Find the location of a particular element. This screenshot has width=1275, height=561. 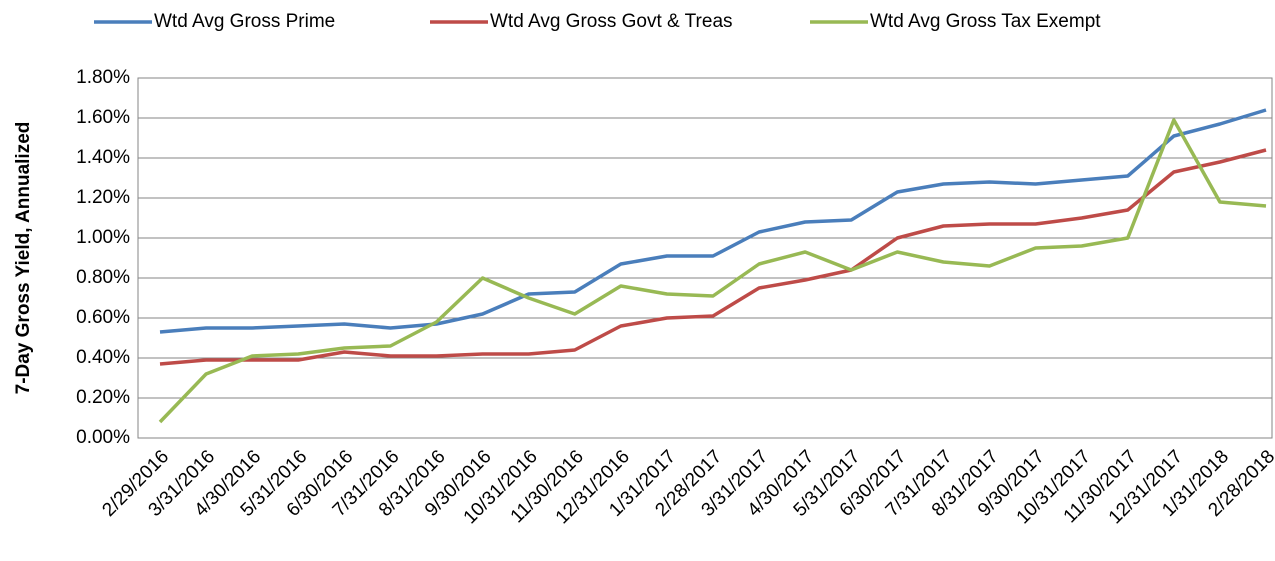

legend-label: Wtd Avg Gross Tax Exempt is located at coordinates (985, 21).